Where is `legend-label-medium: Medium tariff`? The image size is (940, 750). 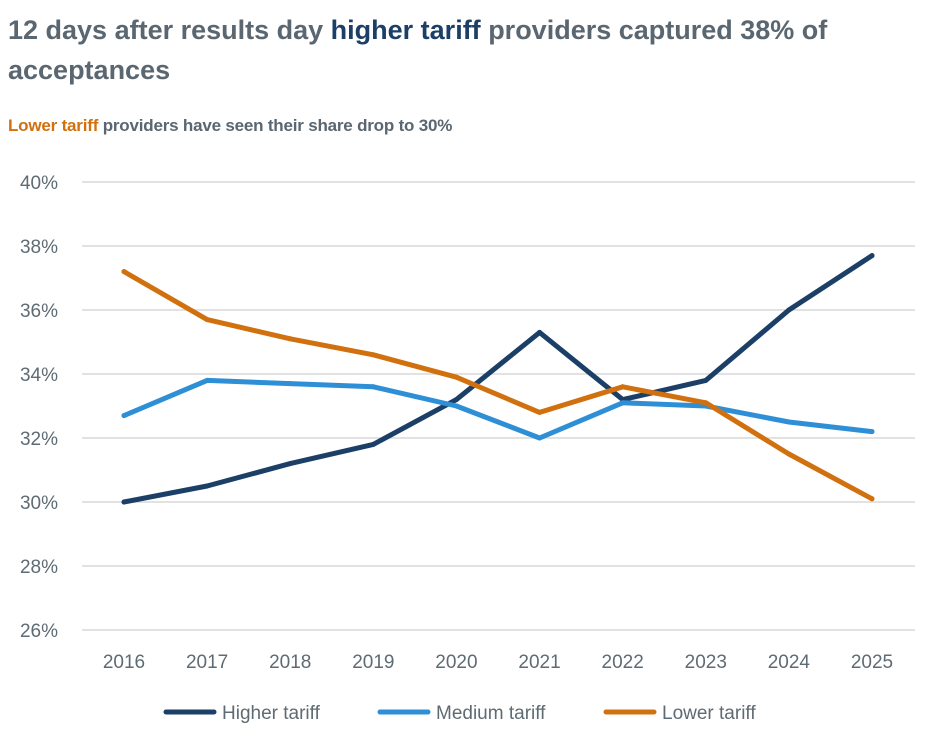
legend-label-medium: Medium tariff is located at coordinates (491, 713).